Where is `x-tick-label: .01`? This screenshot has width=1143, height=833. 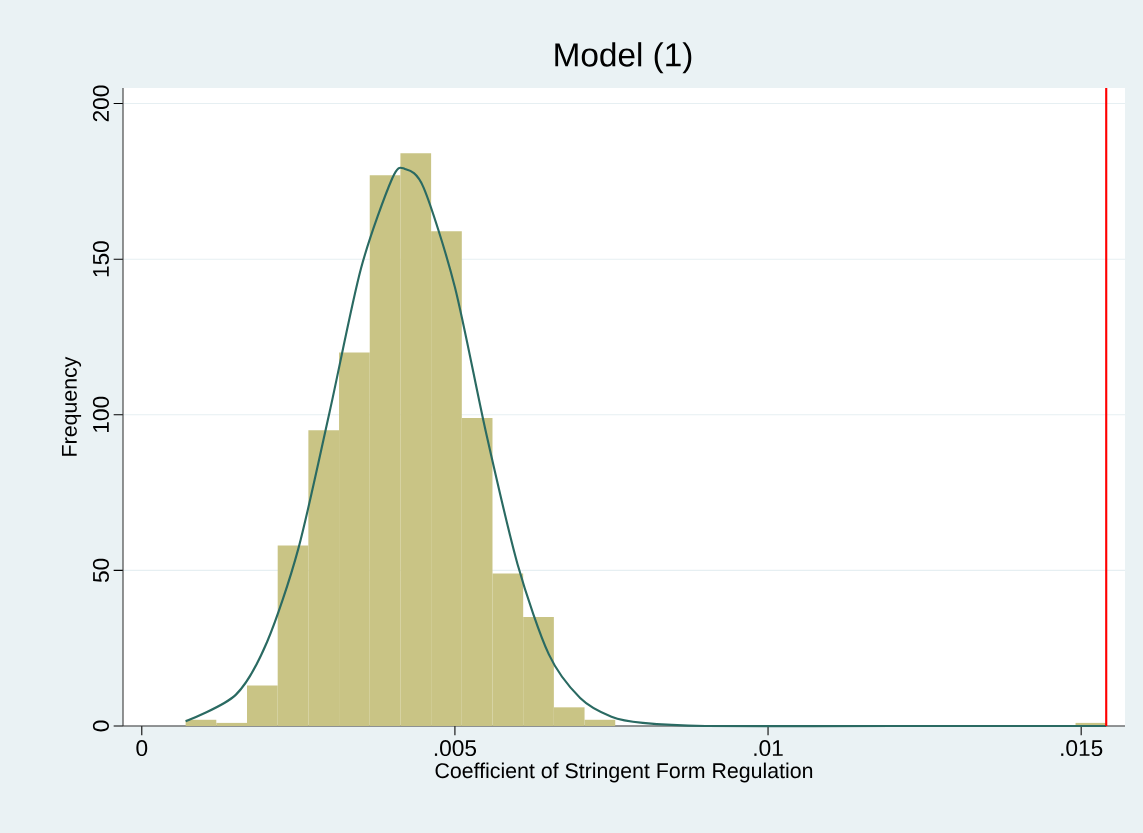 x-tick-label: .01 is located at coordinates (768, 748).